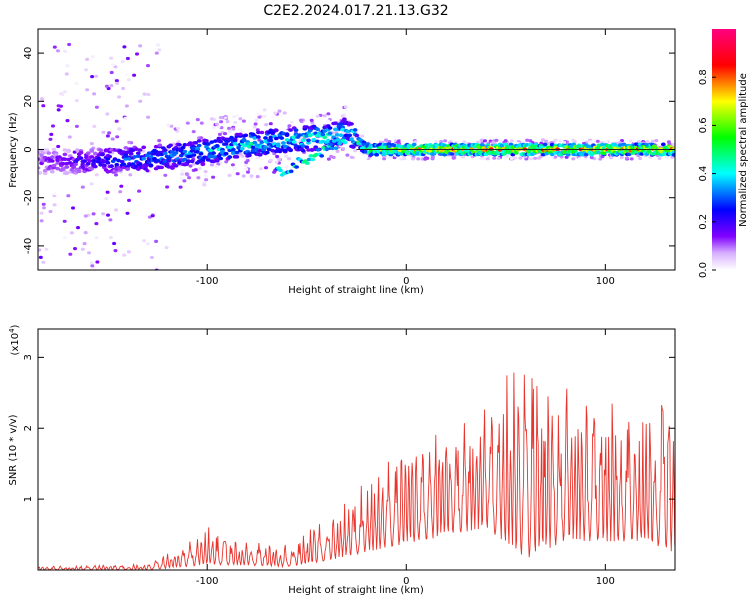 The height and width of the screenshot is (600, 750). Describe the element at coordinates (356, 590) in the screenshot. I see `snr-x-label: Height of straight line (km)` at that location.